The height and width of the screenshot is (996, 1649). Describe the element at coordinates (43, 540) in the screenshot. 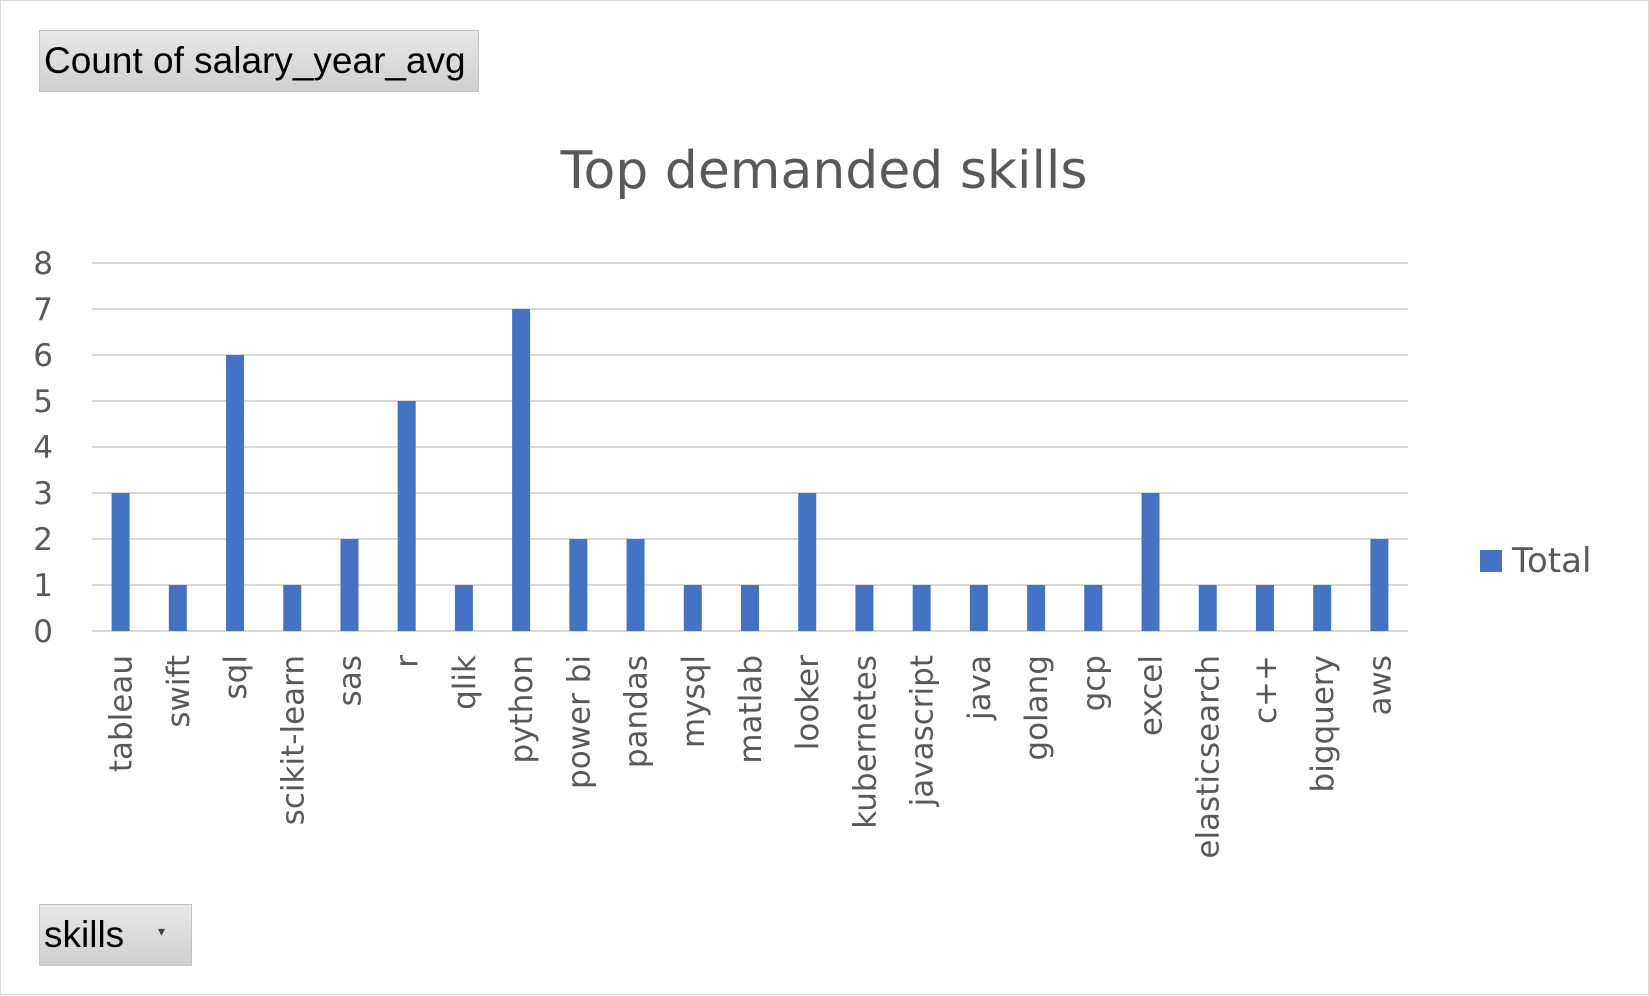

I see `y-tick-label: 2` at that location.